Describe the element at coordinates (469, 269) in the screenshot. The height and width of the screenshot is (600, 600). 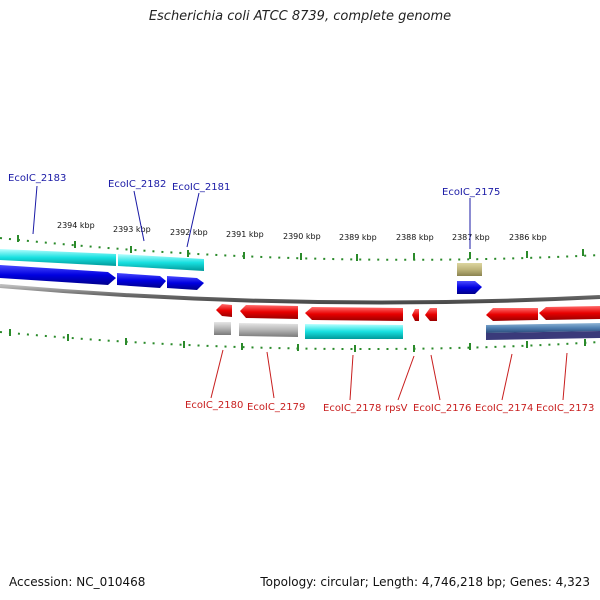
I see `feature-box-olive` at that location.